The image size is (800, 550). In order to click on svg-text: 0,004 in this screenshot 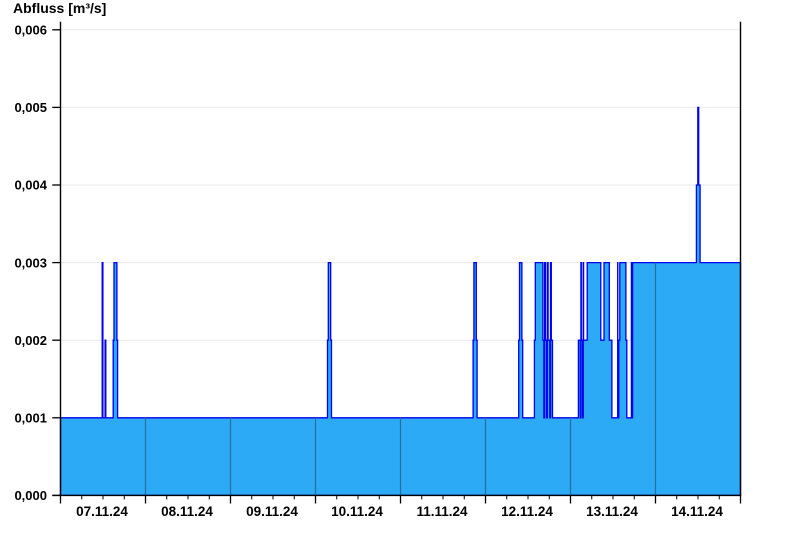, I will do `click(30, 185)`.